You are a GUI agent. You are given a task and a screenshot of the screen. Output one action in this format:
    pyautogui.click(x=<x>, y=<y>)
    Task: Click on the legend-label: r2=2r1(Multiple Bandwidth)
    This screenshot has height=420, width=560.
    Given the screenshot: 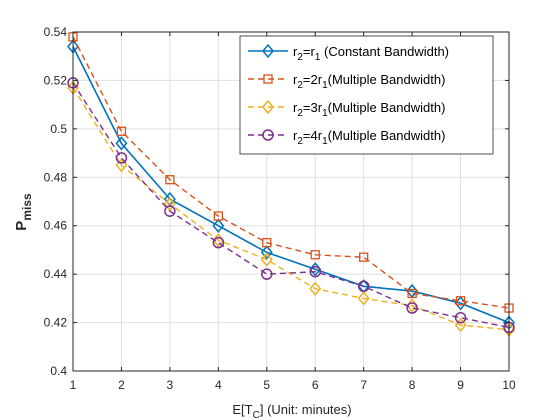 What is the action you would take?
    pyautogui.click(x=369, y=81)
    